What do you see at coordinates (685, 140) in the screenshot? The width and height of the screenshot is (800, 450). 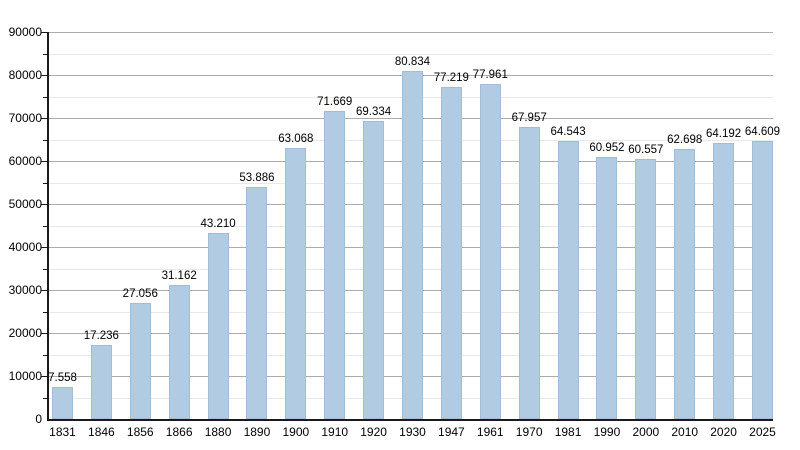 I see `bar-value-label: 62.698` at bounding box center [685, 140].